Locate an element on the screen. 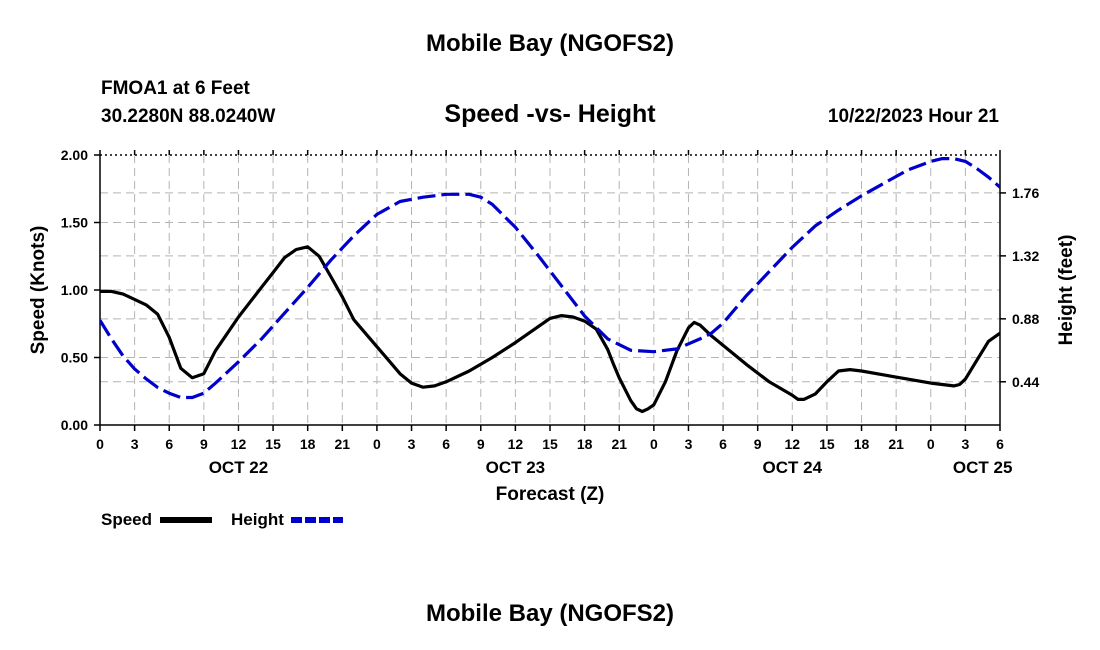 The height and width of the screenshot is (650, 1100). y2-tick-label: 1.76 is located at coordinates (1025, 193).